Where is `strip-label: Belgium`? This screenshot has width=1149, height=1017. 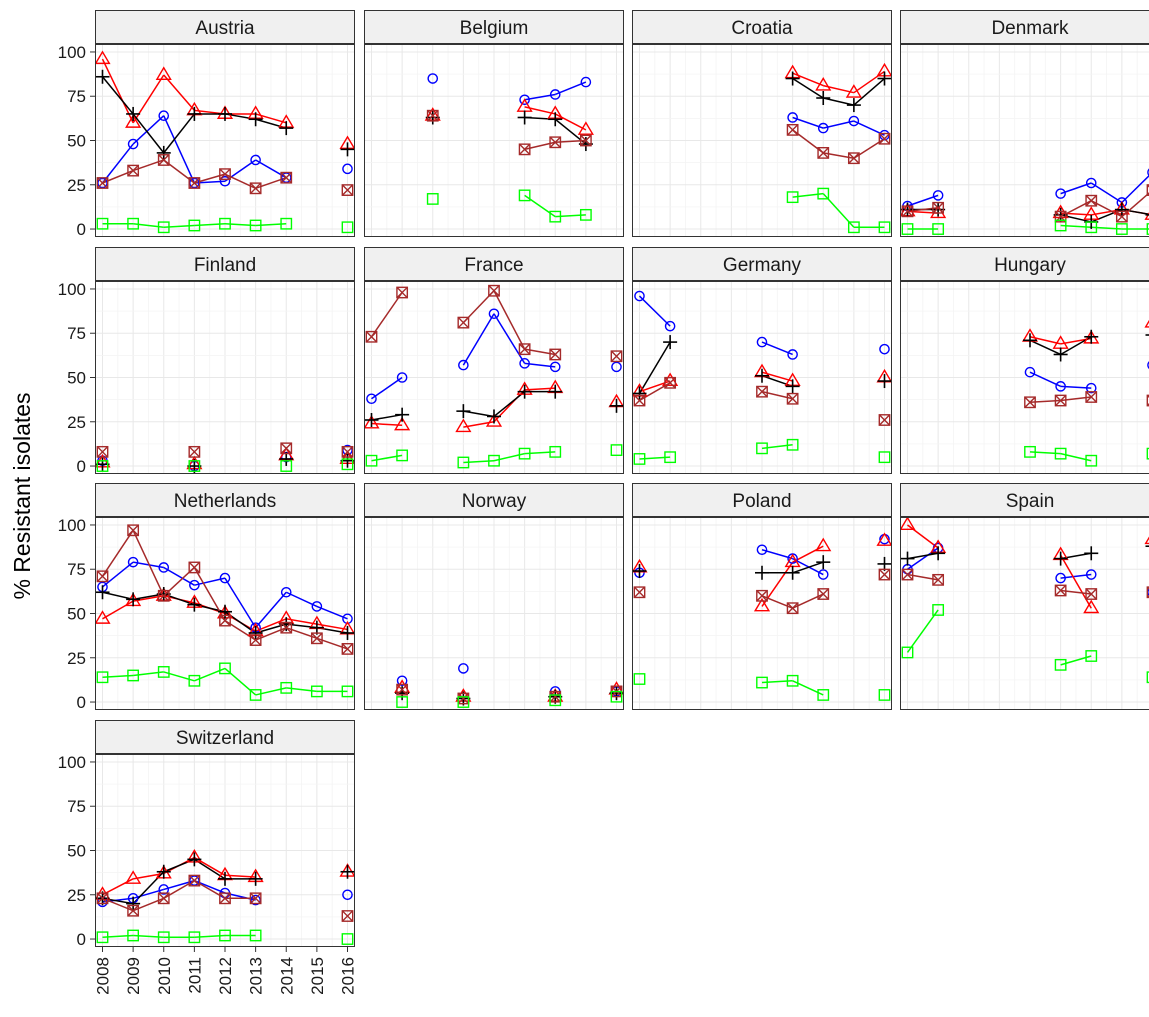 strip-label: Belgium is located at coordinates (494, 28).